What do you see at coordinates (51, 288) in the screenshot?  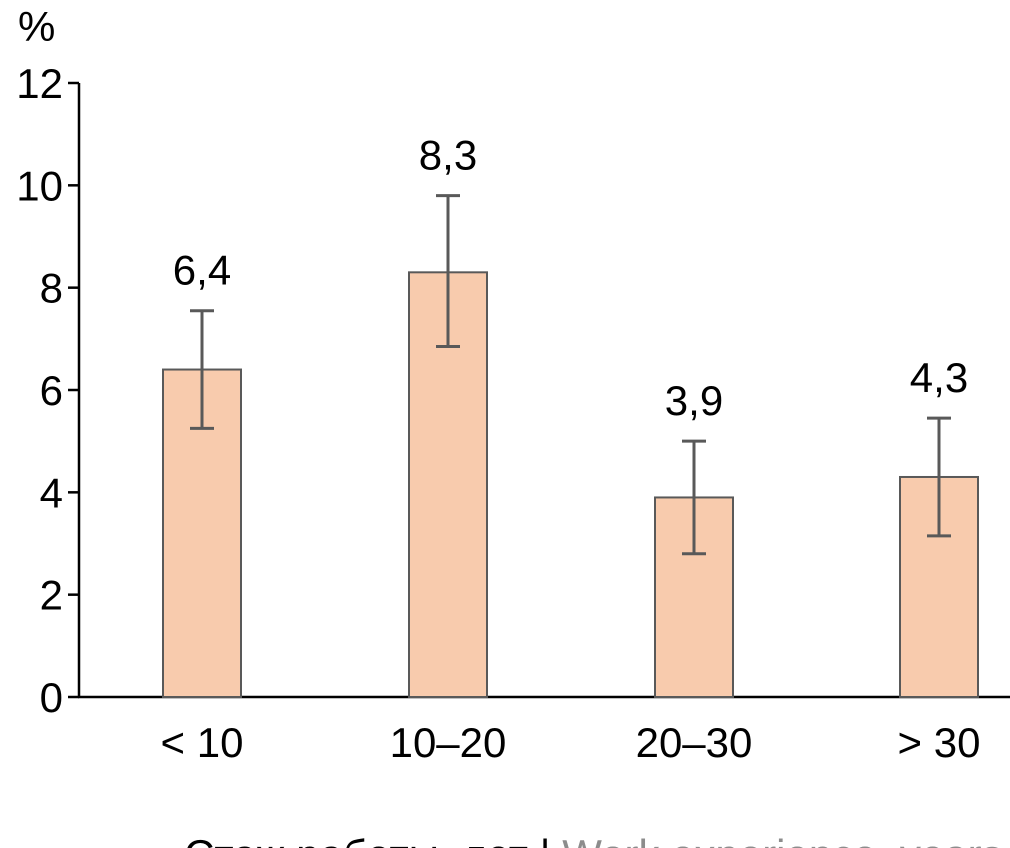 I see `y-tick-label: 8` at bounding box center [51, 288].